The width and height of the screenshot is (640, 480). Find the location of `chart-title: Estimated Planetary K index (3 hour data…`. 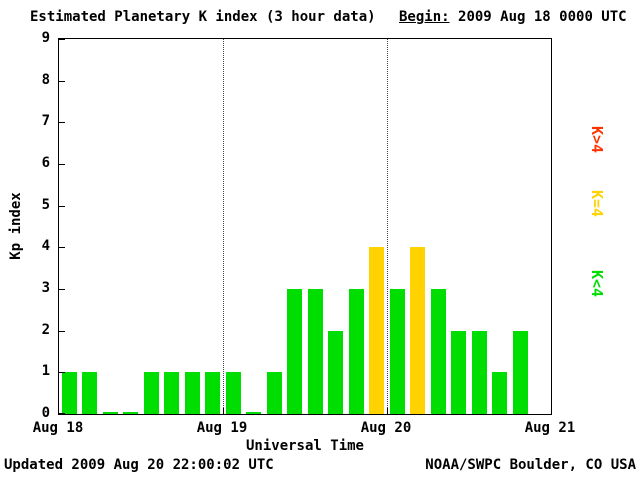

chart-title: Estimated Planetary K index (3 hour data… is located at coordinates (203, 17).